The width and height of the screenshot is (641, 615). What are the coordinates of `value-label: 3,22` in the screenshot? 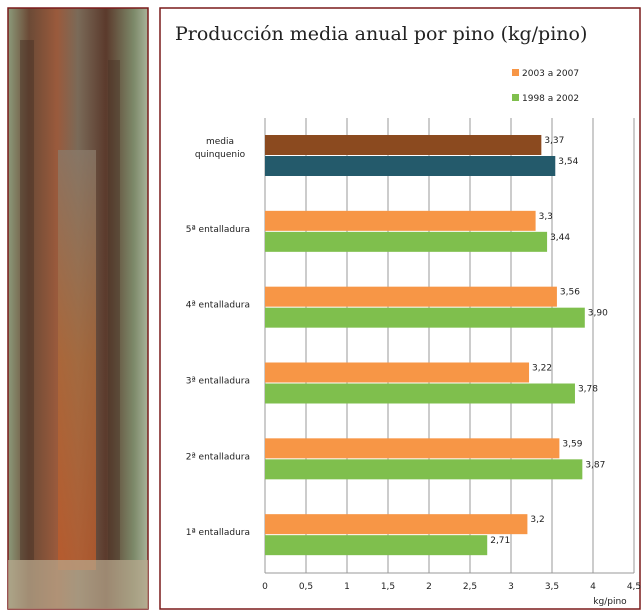 It's located at (542, 369).